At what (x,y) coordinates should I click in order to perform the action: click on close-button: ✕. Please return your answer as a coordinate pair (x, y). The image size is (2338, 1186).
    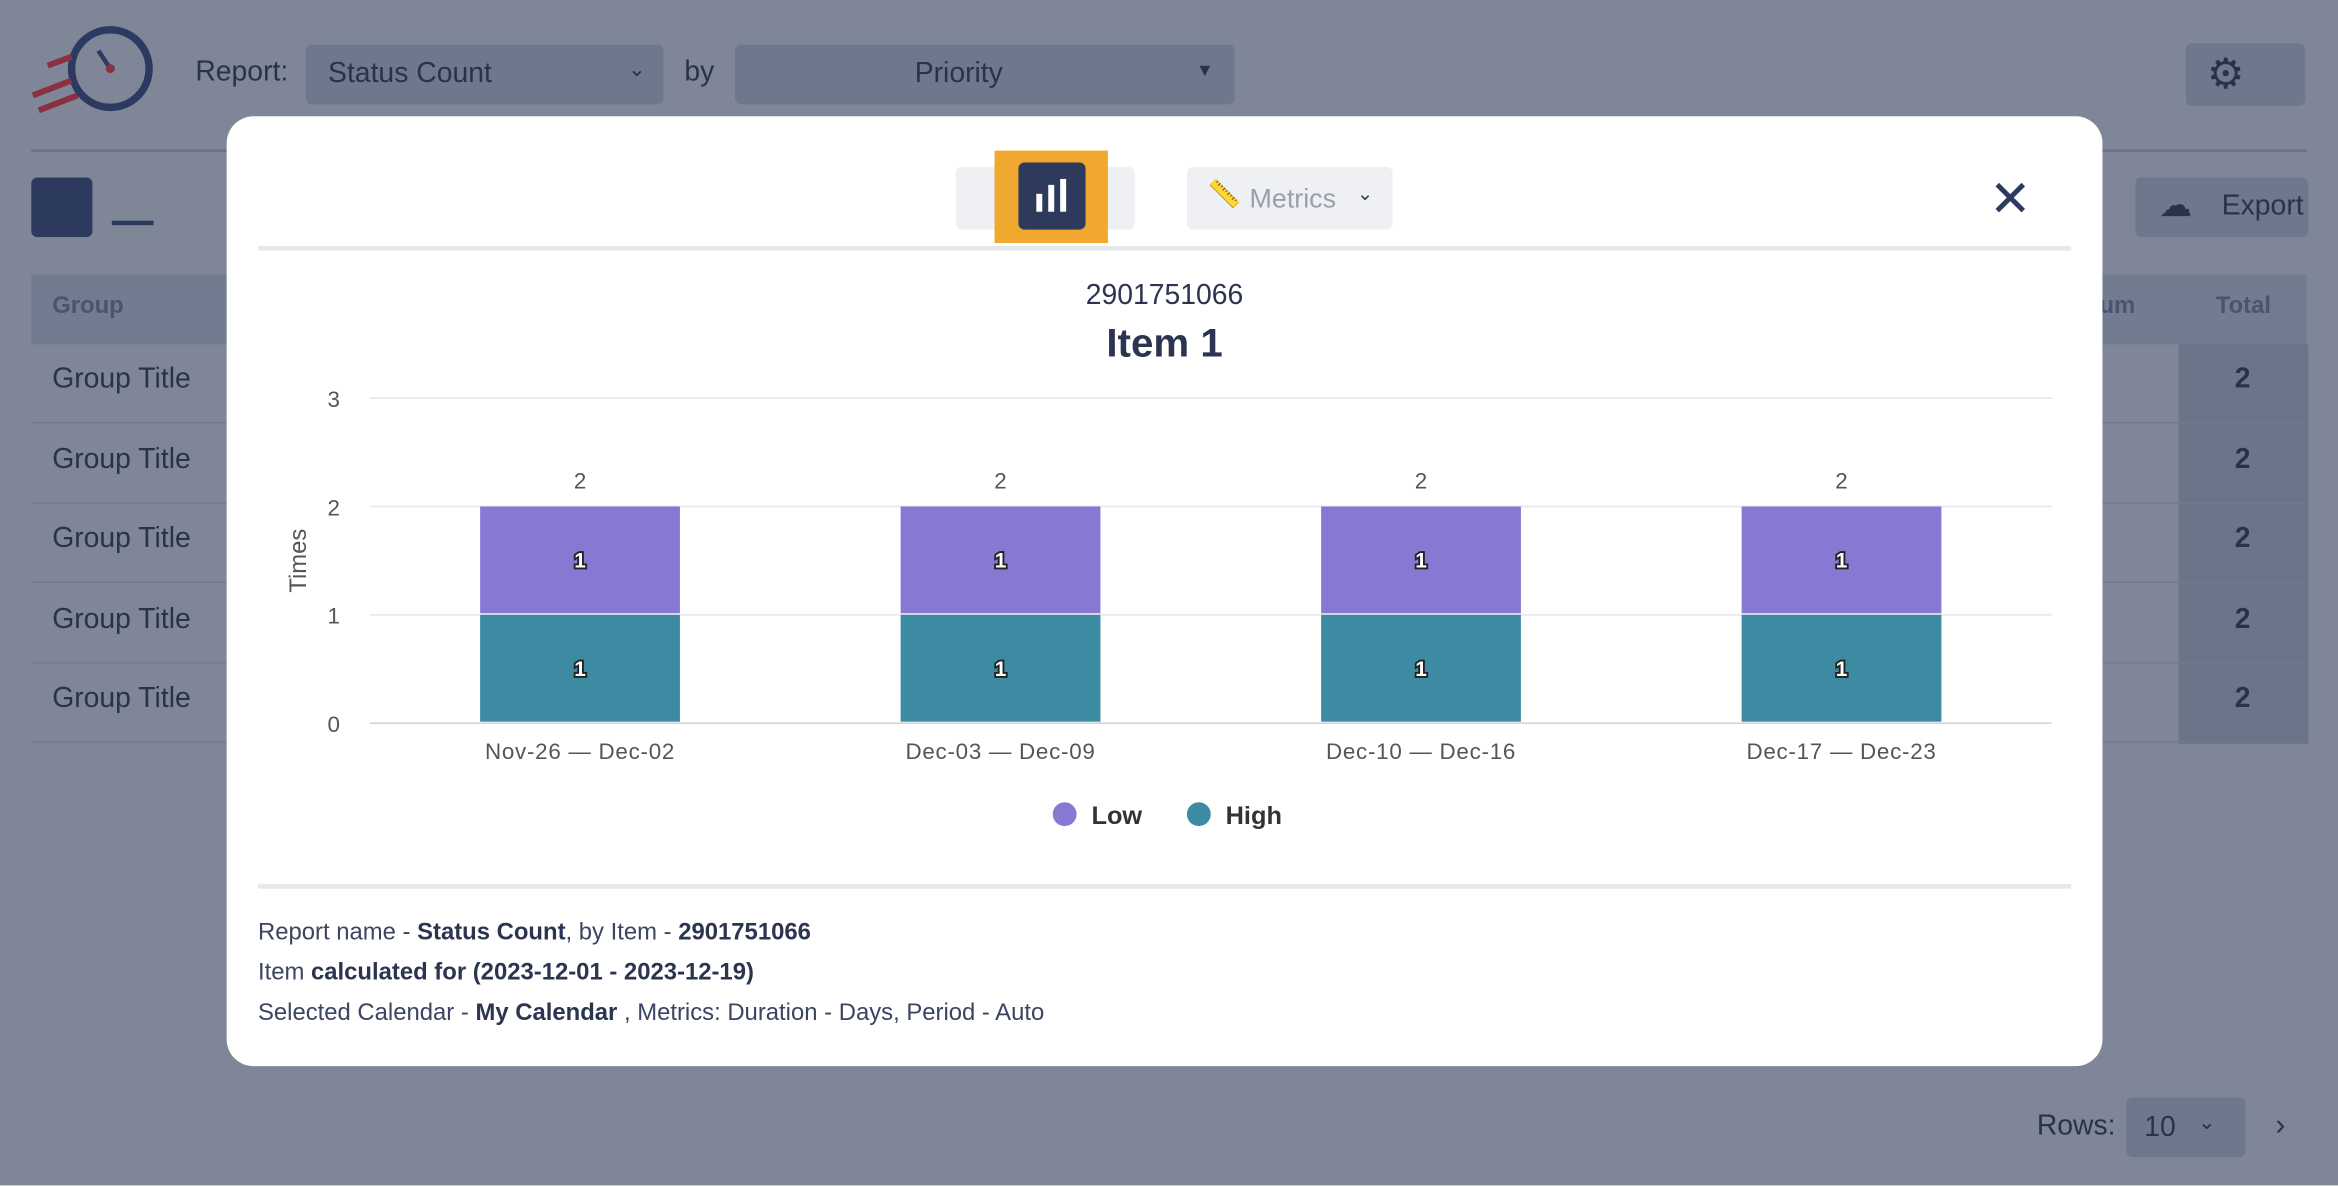
    Looking at the image, I should click on (2010, 200).